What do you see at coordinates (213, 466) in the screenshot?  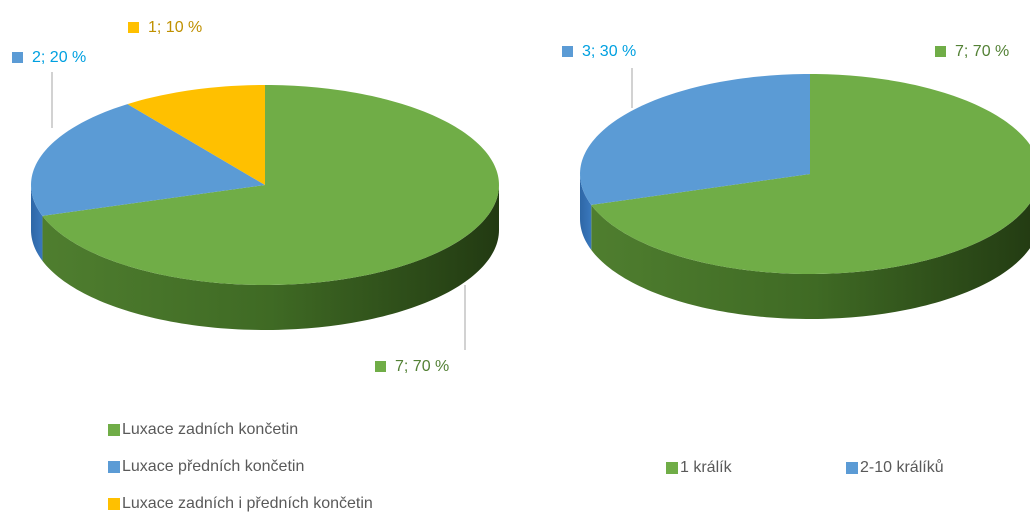 I see `legend-label: Luxace předních končetin` at bounding box center [213, 466].